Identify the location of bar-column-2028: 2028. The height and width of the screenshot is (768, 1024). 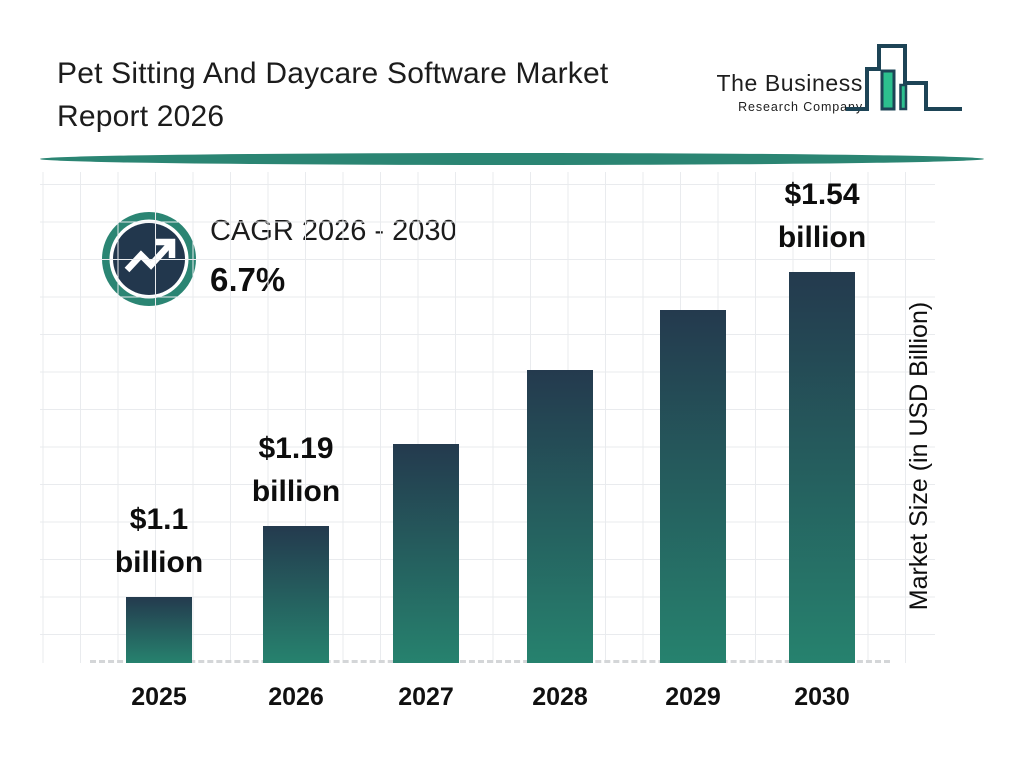
(560, 540).